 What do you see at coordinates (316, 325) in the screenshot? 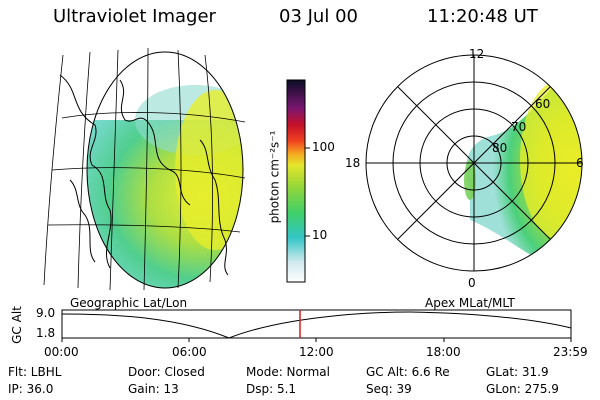
I see `timeline-plot` at bounding box center [316, 325].